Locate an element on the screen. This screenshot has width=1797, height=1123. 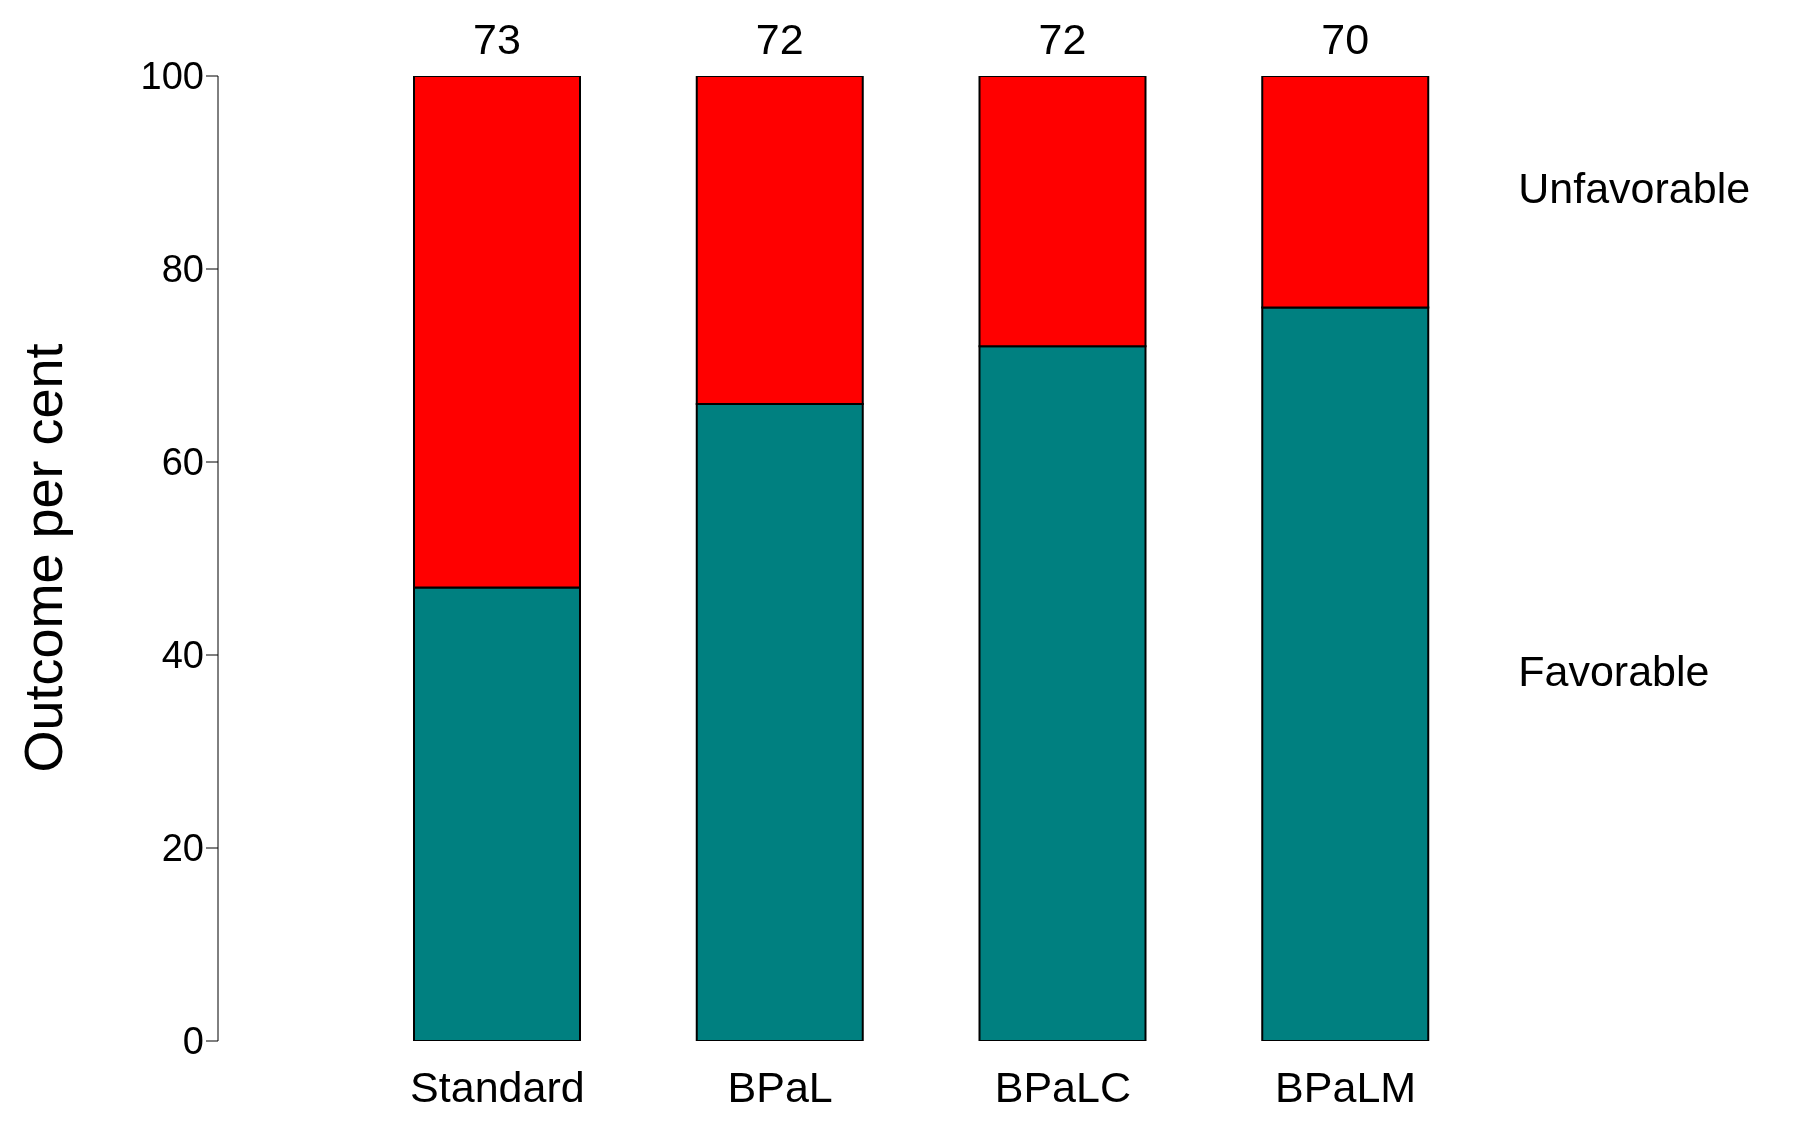
text: Favorable is located at coordinates (1614, 670).